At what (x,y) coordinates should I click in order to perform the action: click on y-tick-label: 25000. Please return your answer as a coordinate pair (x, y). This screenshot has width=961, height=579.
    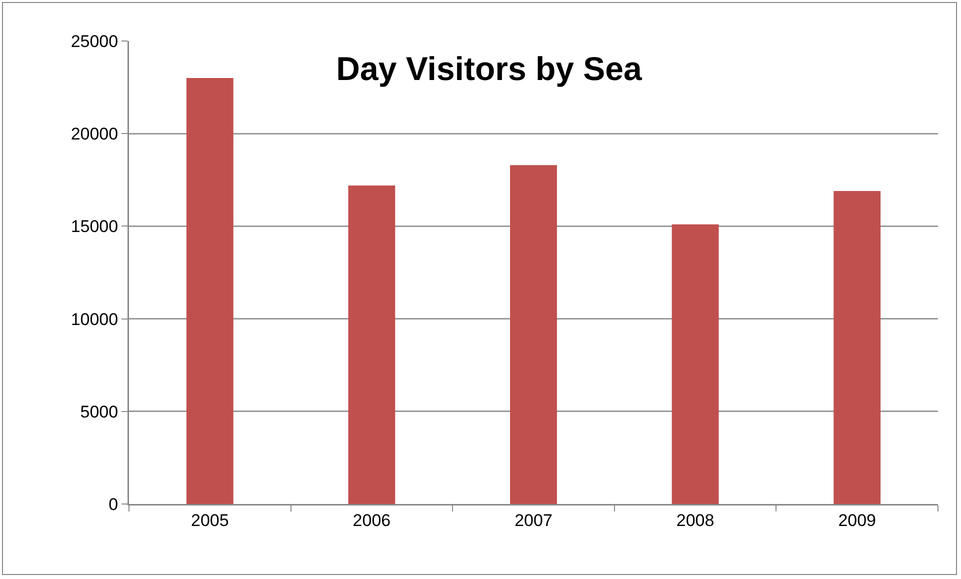
    Looking at the image, I should click on (94, 41).